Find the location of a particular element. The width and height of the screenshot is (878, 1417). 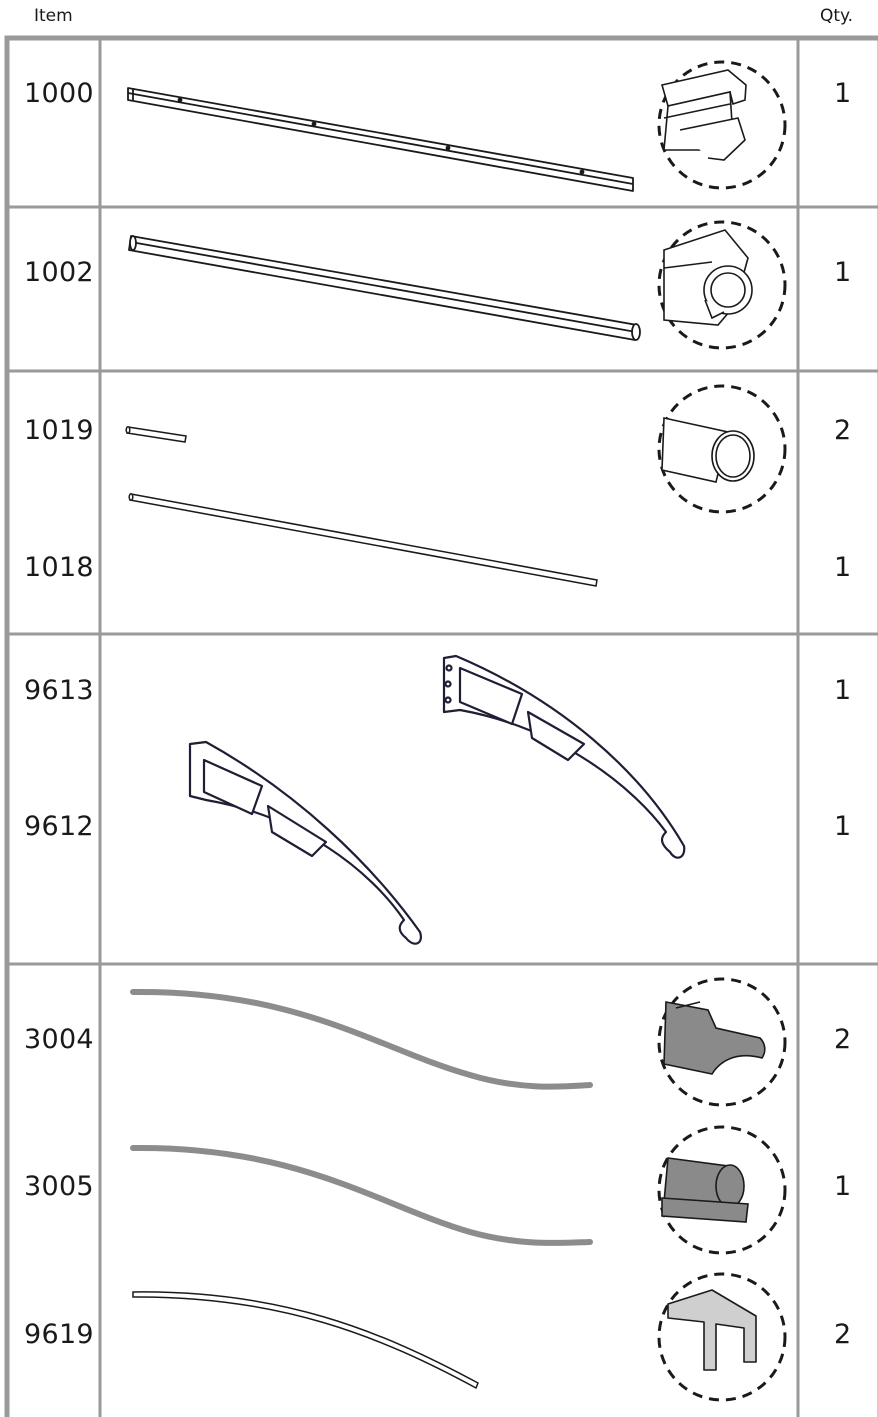

round-gutter-profile-icon is located at coordinates (722, 285).